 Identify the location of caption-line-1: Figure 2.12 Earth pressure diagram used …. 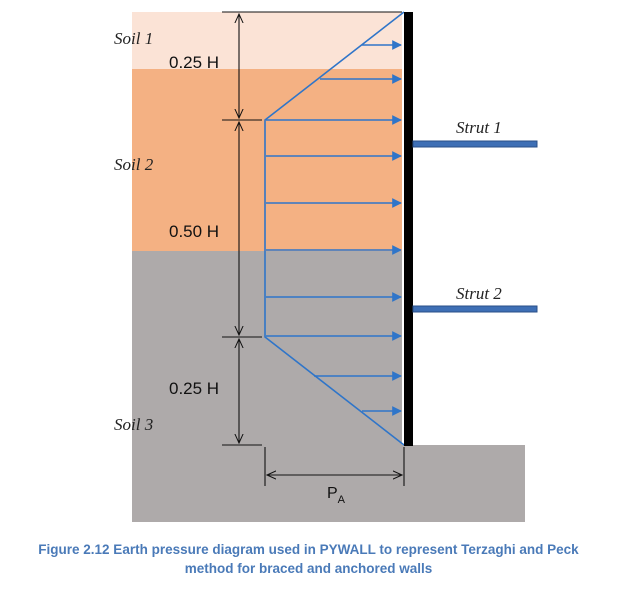
(308, 549).